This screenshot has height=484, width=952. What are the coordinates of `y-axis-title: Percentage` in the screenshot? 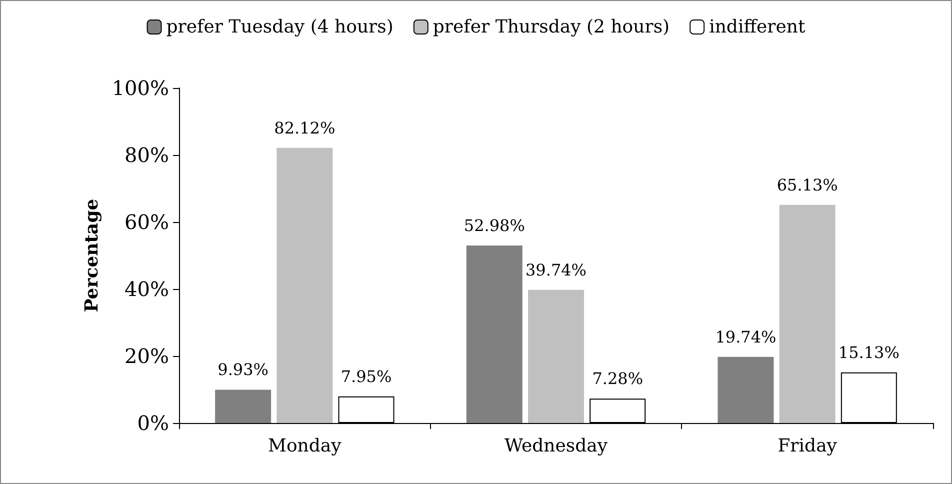 It's located at (91, 255).